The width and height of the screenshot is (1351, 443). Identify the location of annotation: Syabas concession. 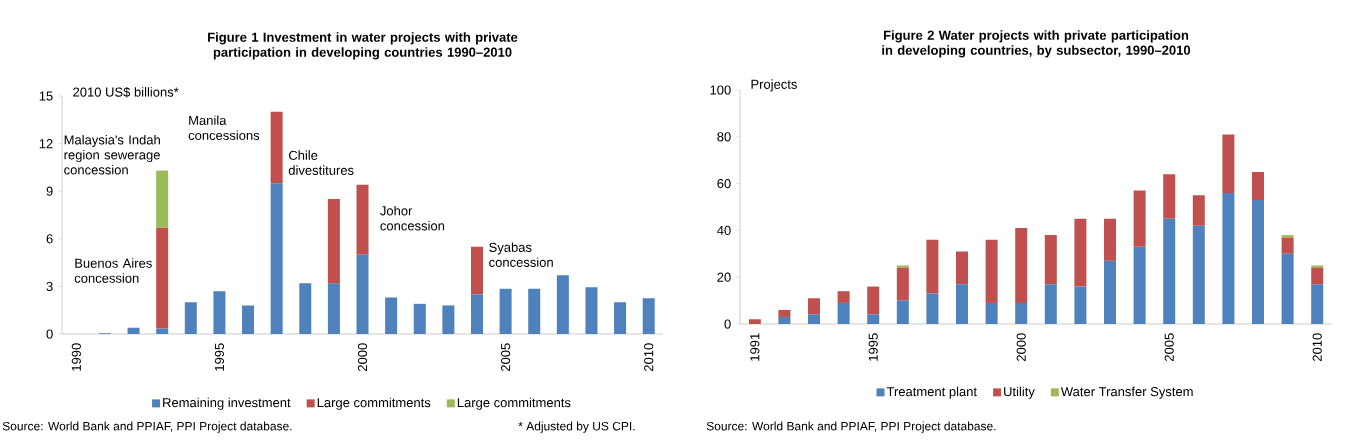
(521, 254).